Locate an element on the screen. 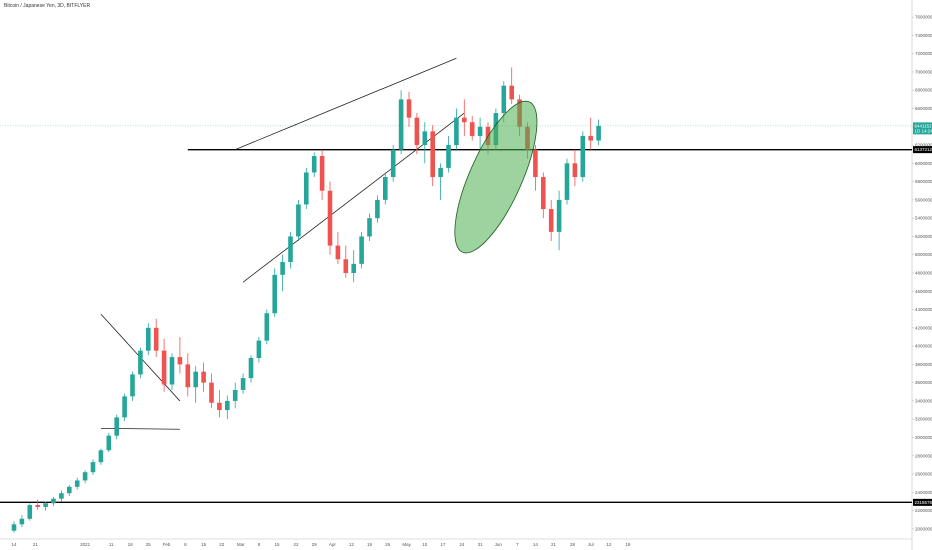 The width and height of the screenshot is (932, 550). y-tick-label: 7000000 is located at coordinates (923, 71).